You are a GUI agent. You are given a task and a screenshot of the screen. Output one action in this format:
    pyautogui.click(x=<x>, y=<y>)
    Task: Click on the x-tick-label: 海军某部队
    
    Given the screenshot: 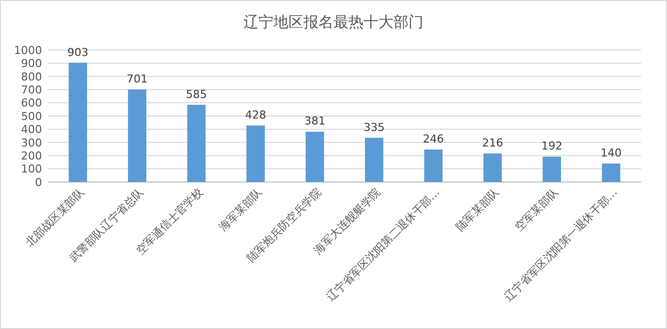 What is the action you would take?
    pyautogui.click(x=240, y=210)
    